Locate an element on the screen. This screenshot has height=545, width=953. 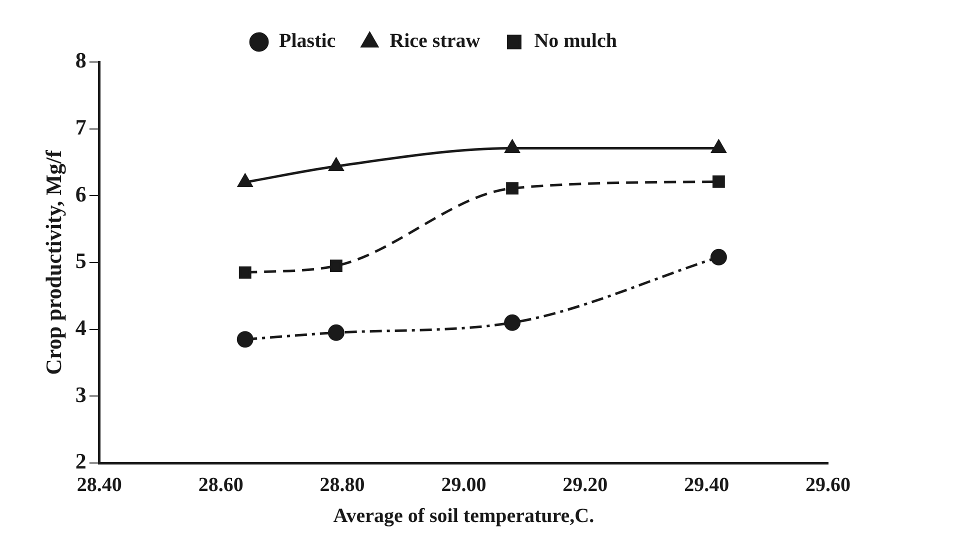
x-tick-label: 29.20 is located at coordinates (585, 485).